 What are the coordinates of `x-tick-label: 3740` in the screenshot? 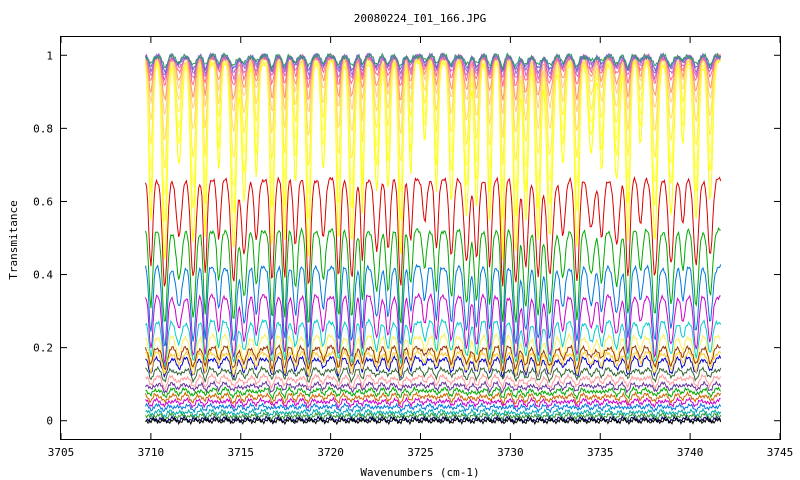 It's located at (690, 452).